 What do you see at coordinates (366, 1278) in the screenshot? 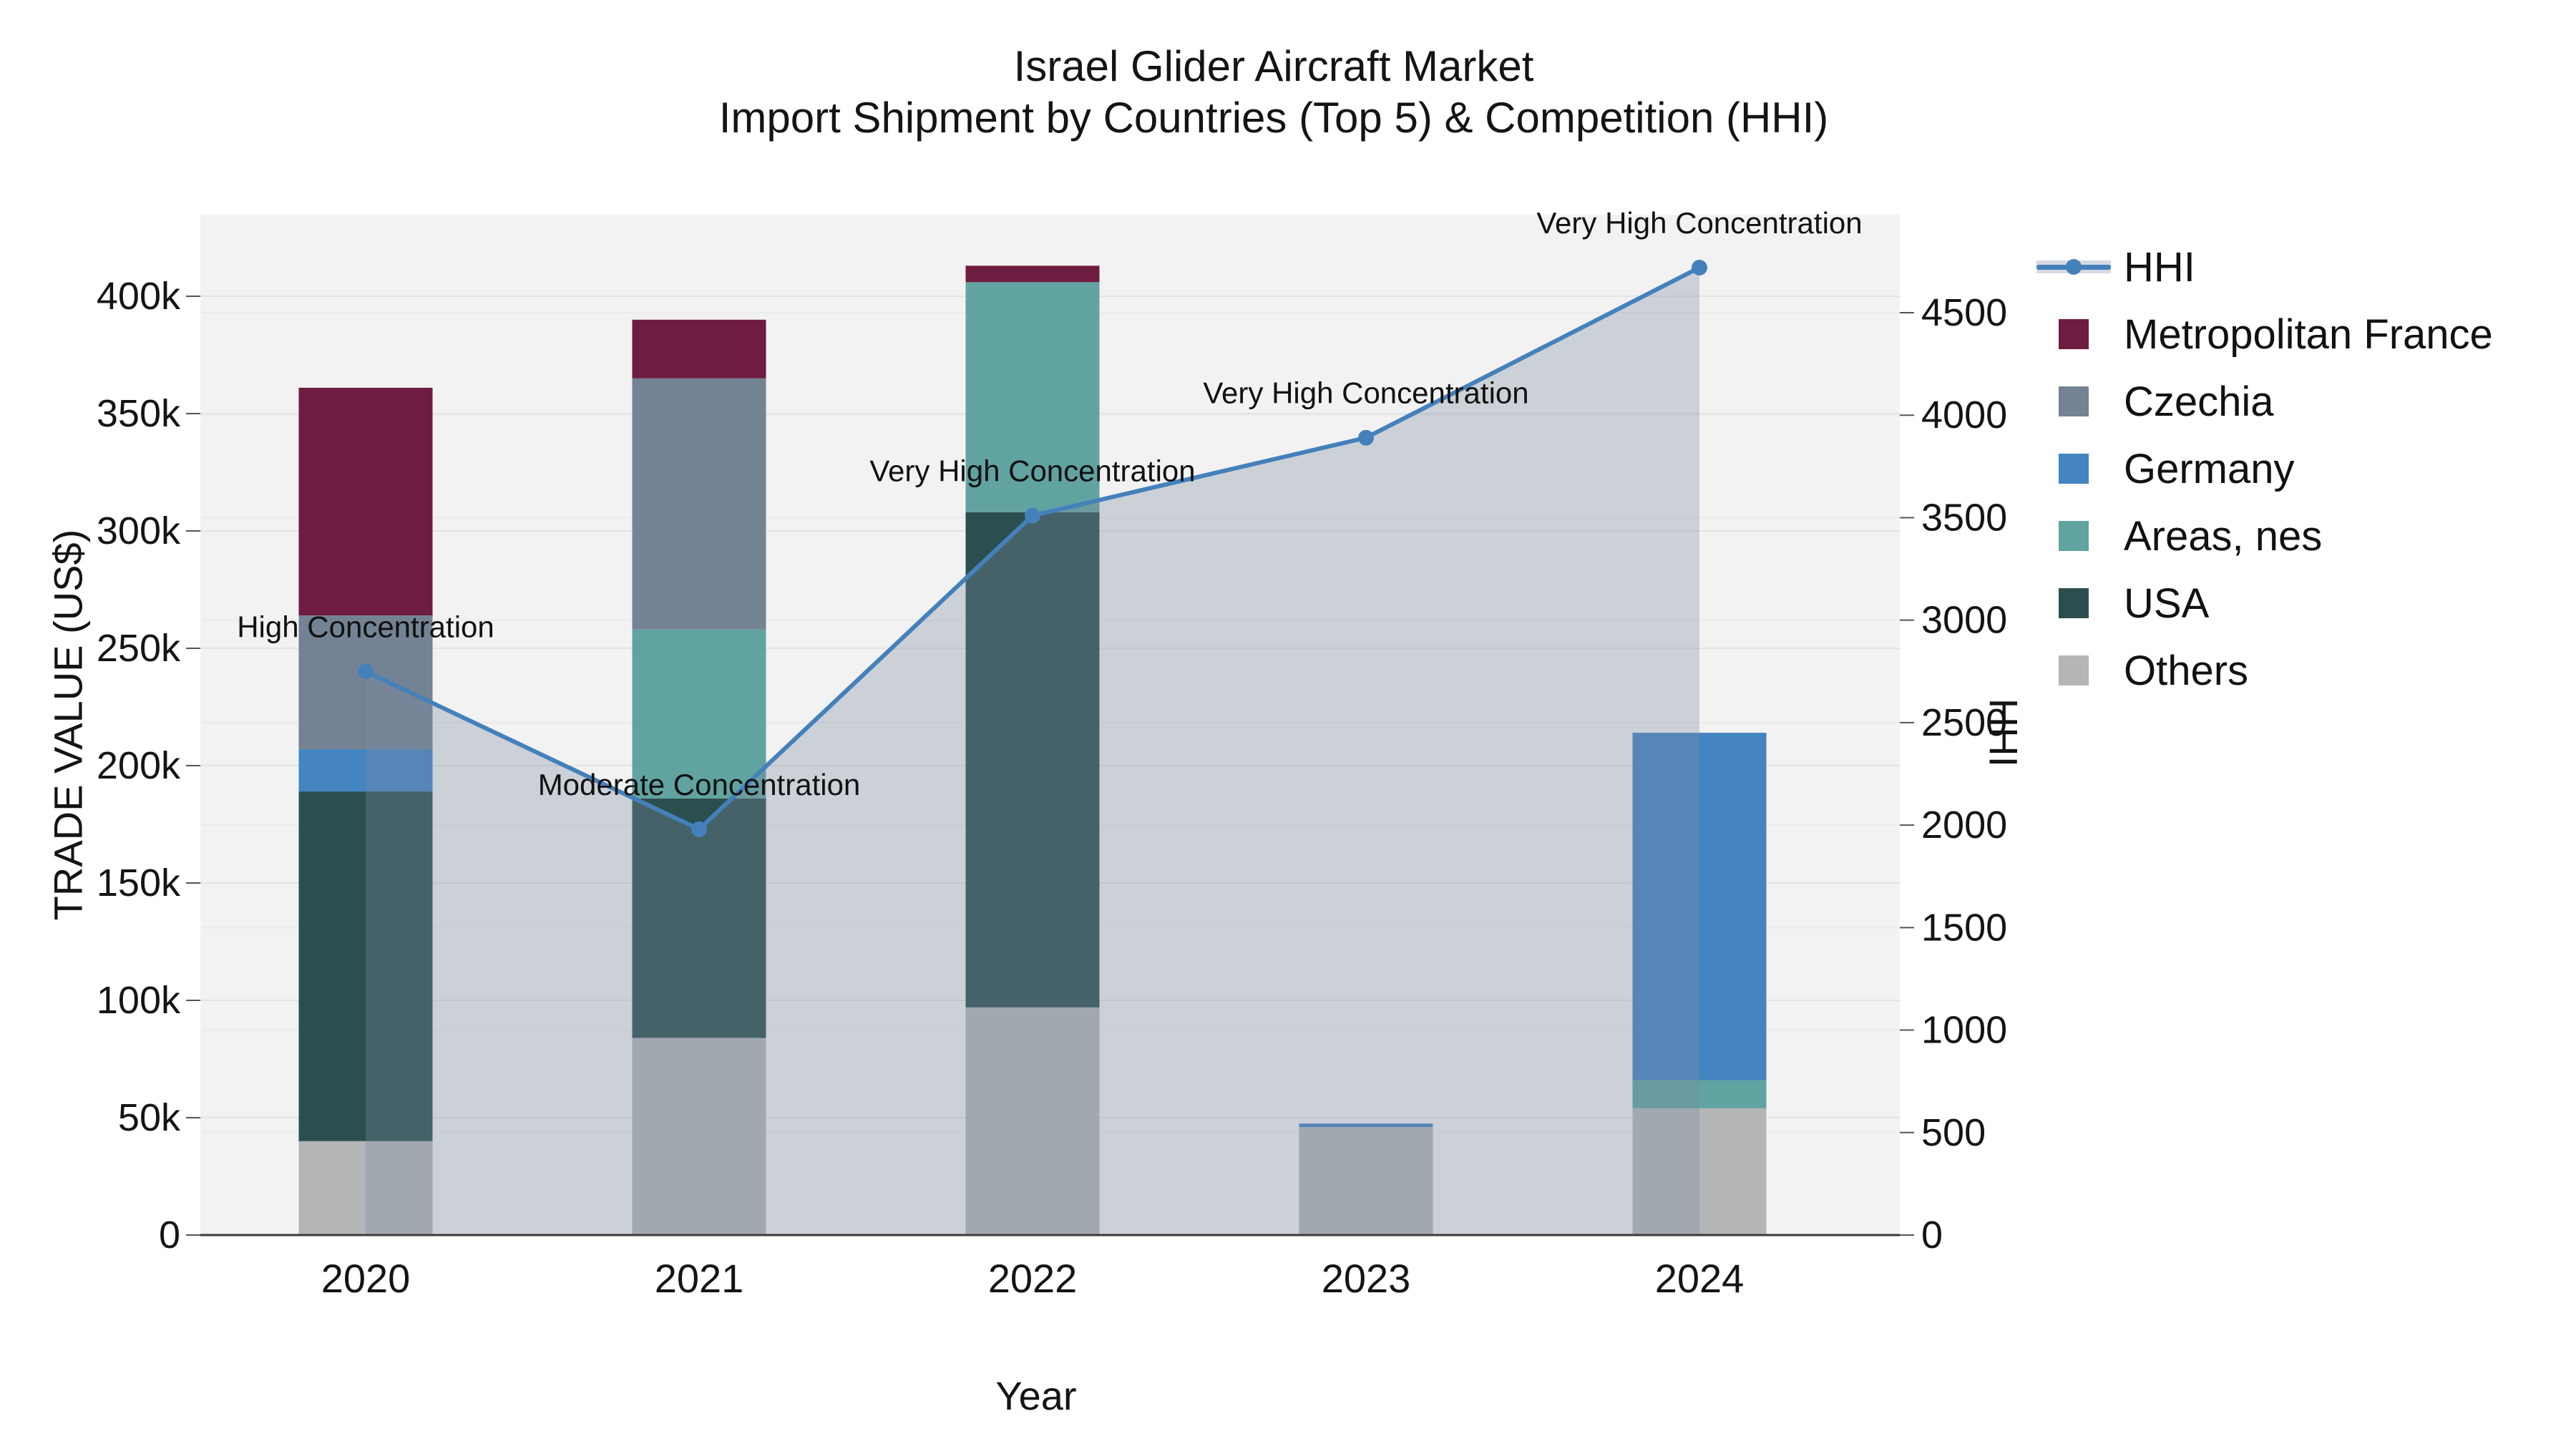
I see `x-tick-label-2020: 2020` at bounding box center [366, 1278].